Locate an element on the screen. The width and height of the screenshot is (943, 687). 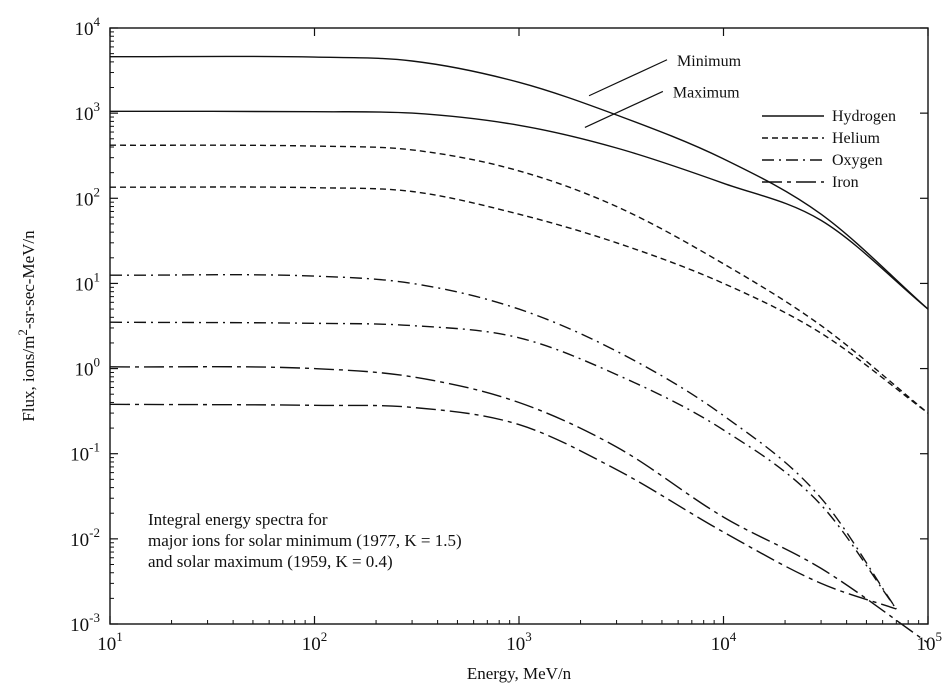
y-tick-exp: 3 is located at coordinates (97, 106).